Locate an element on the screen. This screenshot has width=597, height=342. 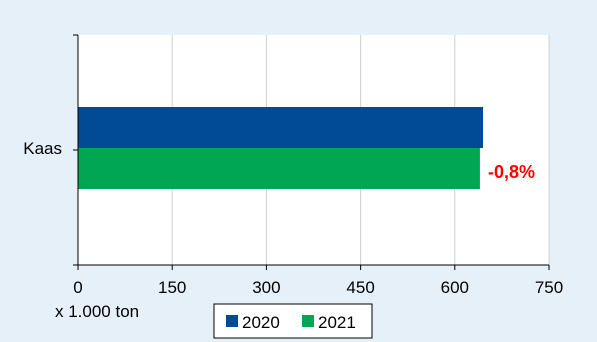
x-tick-label-750: 750 is located at coordinates (549, 287).